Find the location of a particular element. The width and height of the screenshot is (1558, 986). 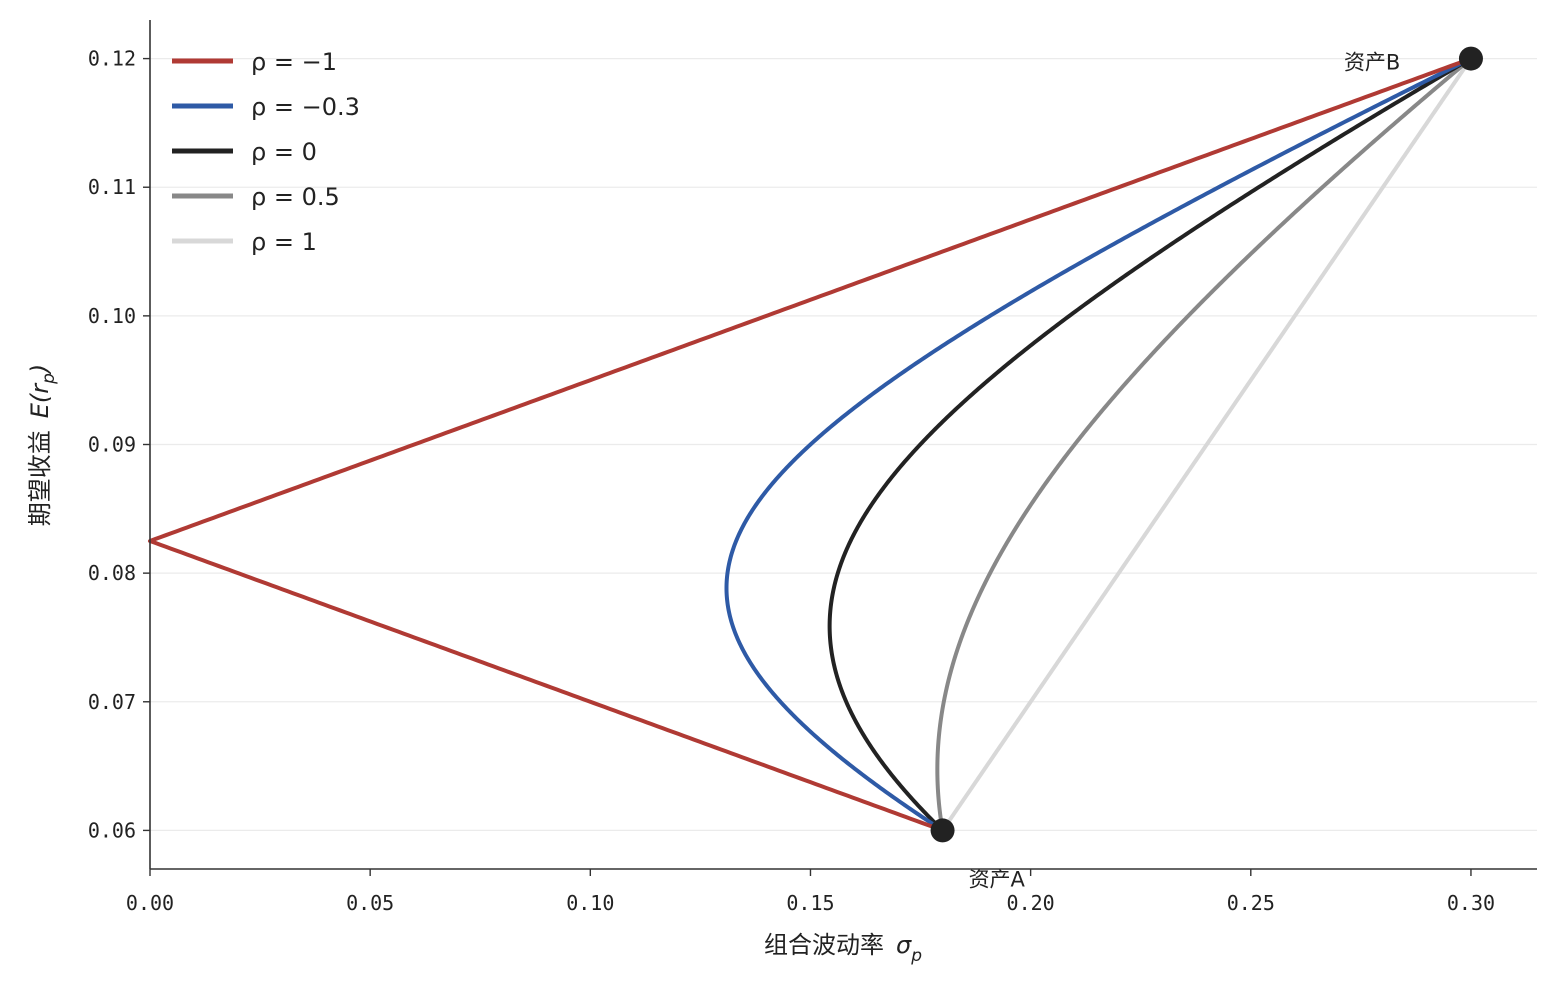

x-axis-symbol-sub: p is located at coordinates (916, 956).